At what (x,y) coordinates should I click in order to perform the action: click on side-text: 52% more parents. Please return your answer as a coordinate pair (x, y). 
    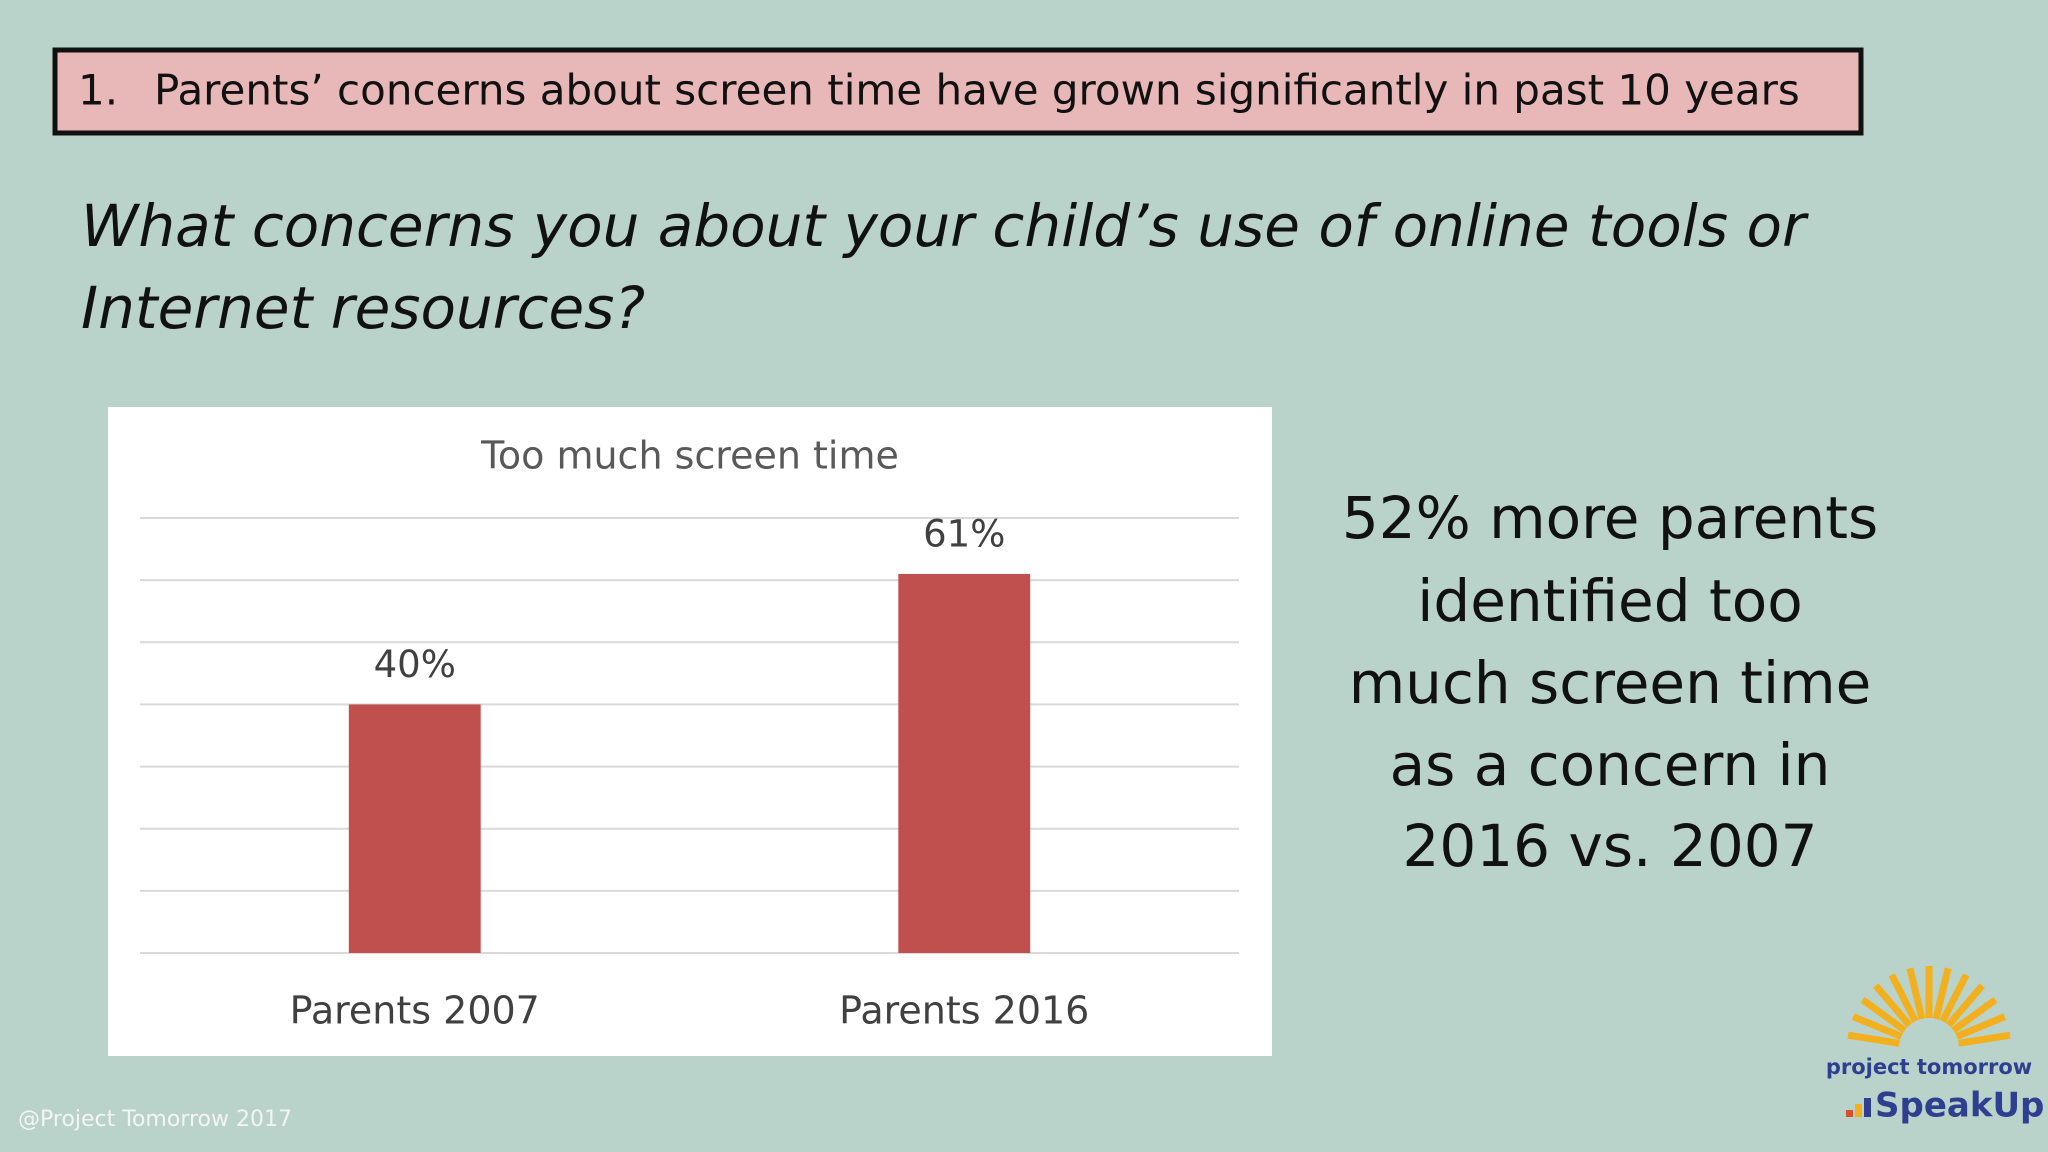
    Looking at the image, I should click on (1610, 518).